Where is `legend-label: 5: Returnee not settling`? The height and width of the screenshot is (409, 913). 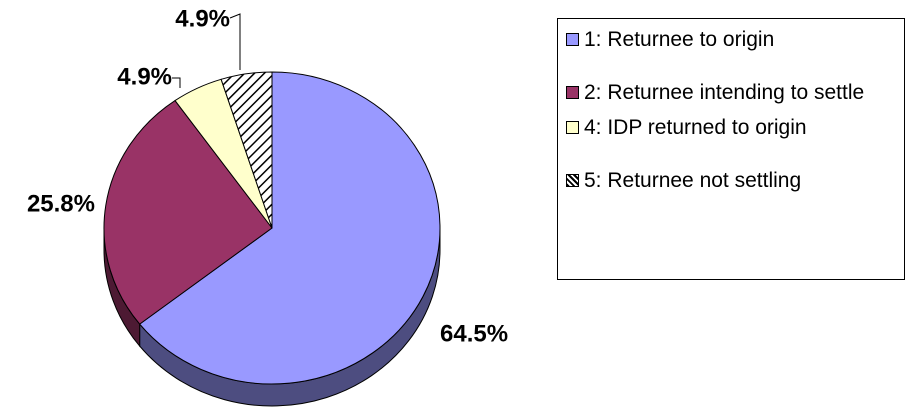 legend-label: 5: Returnee not settling is located at coordinates (693, 180).